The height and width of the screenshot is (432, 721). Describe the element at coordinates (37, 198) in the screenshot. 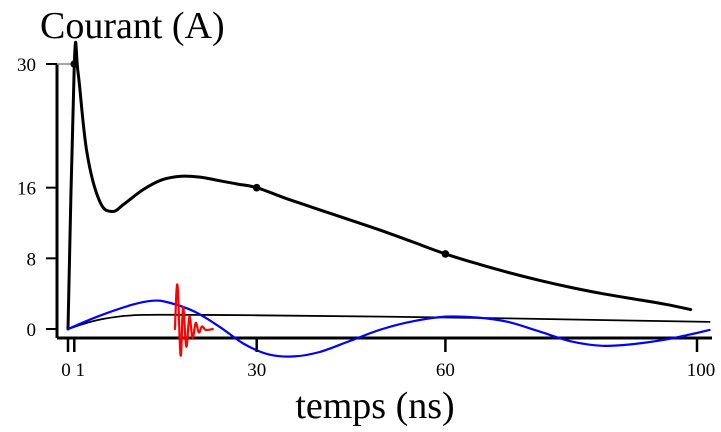

I see `y-axis-ticks: 0 8 16 30` at that location.